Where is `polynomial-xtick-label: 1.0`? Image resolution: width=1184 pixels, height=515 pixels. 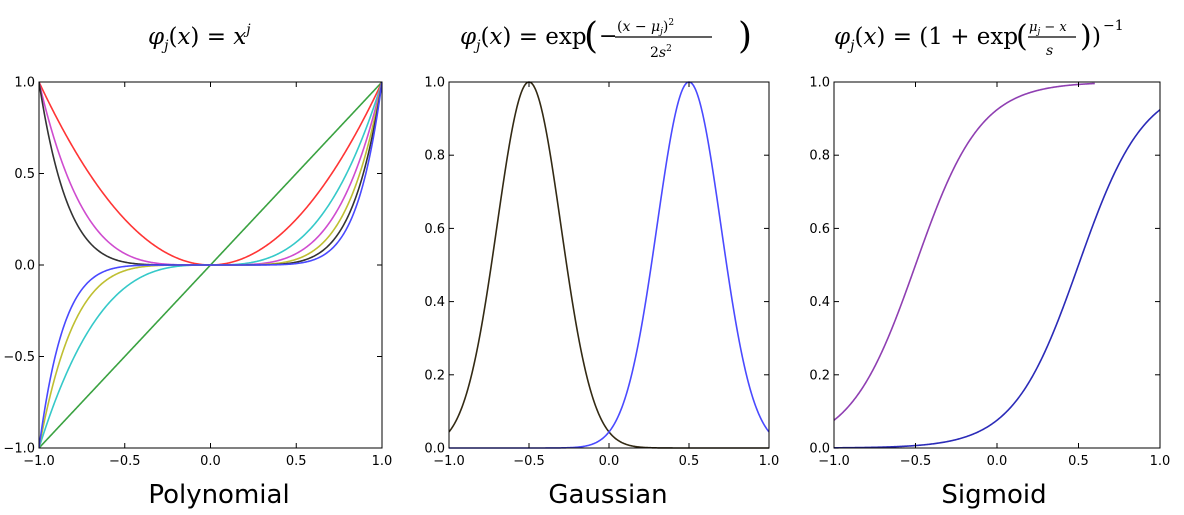 polynomial-xtick-label: 1.0 is located at coordinates (382, 461).